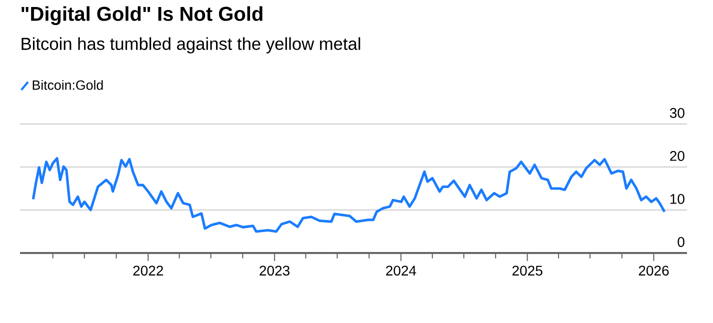  What do you see at coordinates (67, 85) in the screenshot?
I see `legend-label: Bitcoin:Gold` at bounding box center [67, 85].